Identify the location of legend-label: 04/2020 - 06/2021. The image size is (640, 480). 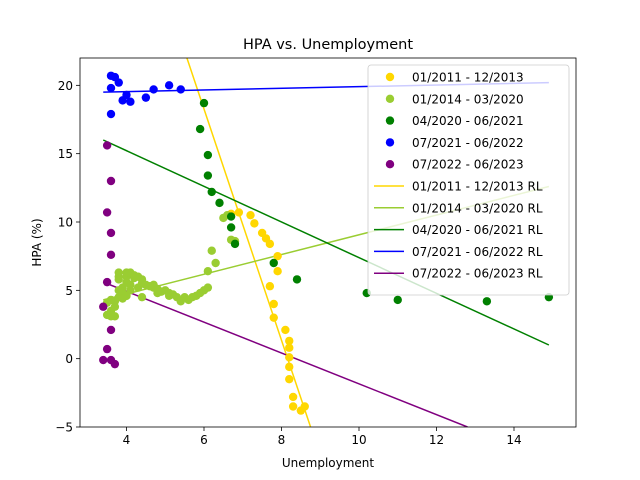
(468, 121).